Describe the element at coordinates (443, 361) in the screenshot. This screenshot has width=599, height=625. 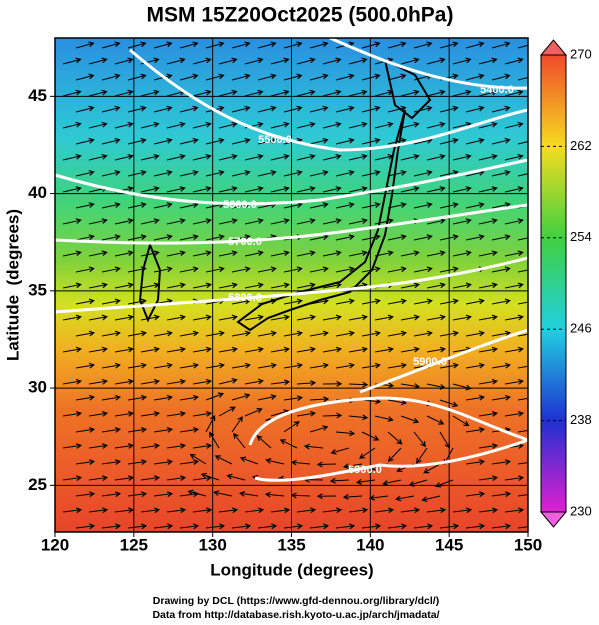
I see `contour-line` at that location.